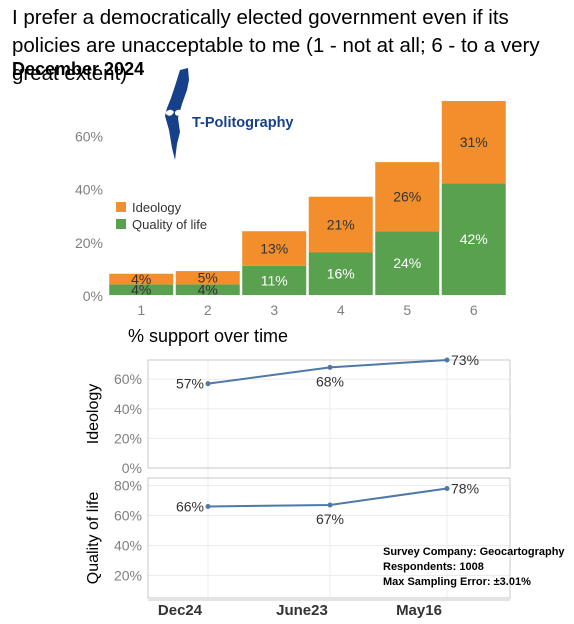 This screenshot has width=574, height=624. I want to click on bar-label-quality-of-life: 16%, so click(341, 274).